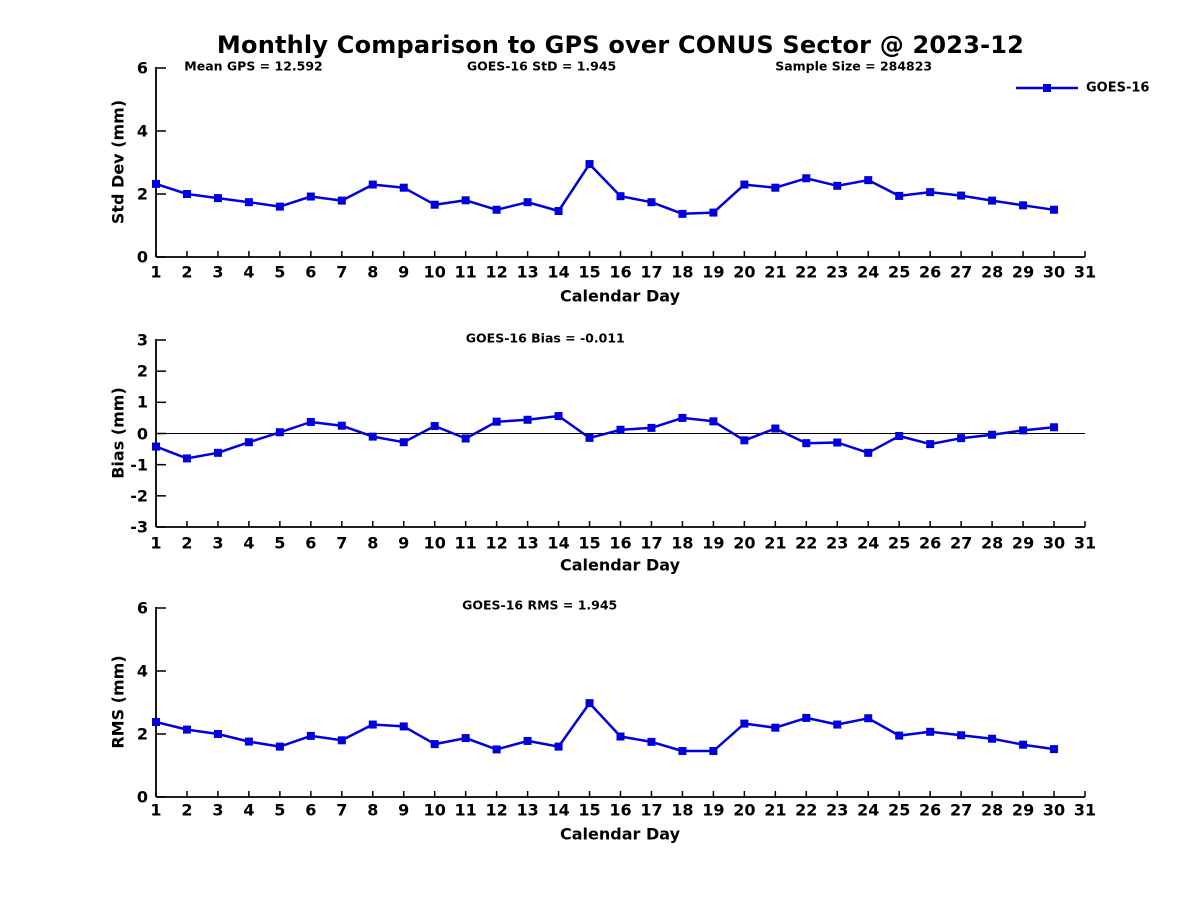 This screenshot has width=1200, height=900. Describe the element at coordinates (253, 66) in the screenshot. I see `panel-annotation-stddev: Mean GPS = 12.592` at that location.